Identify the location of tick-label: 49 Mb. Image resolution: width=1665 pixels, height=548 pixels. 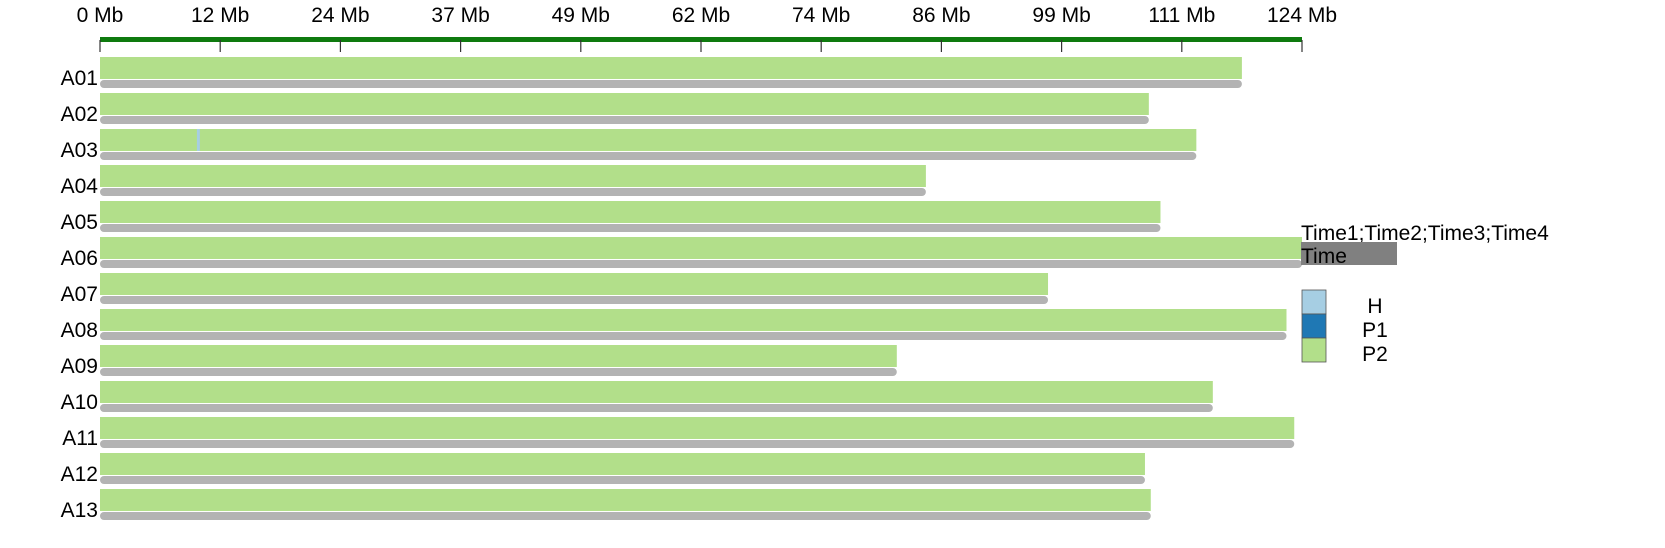
(581, 15).